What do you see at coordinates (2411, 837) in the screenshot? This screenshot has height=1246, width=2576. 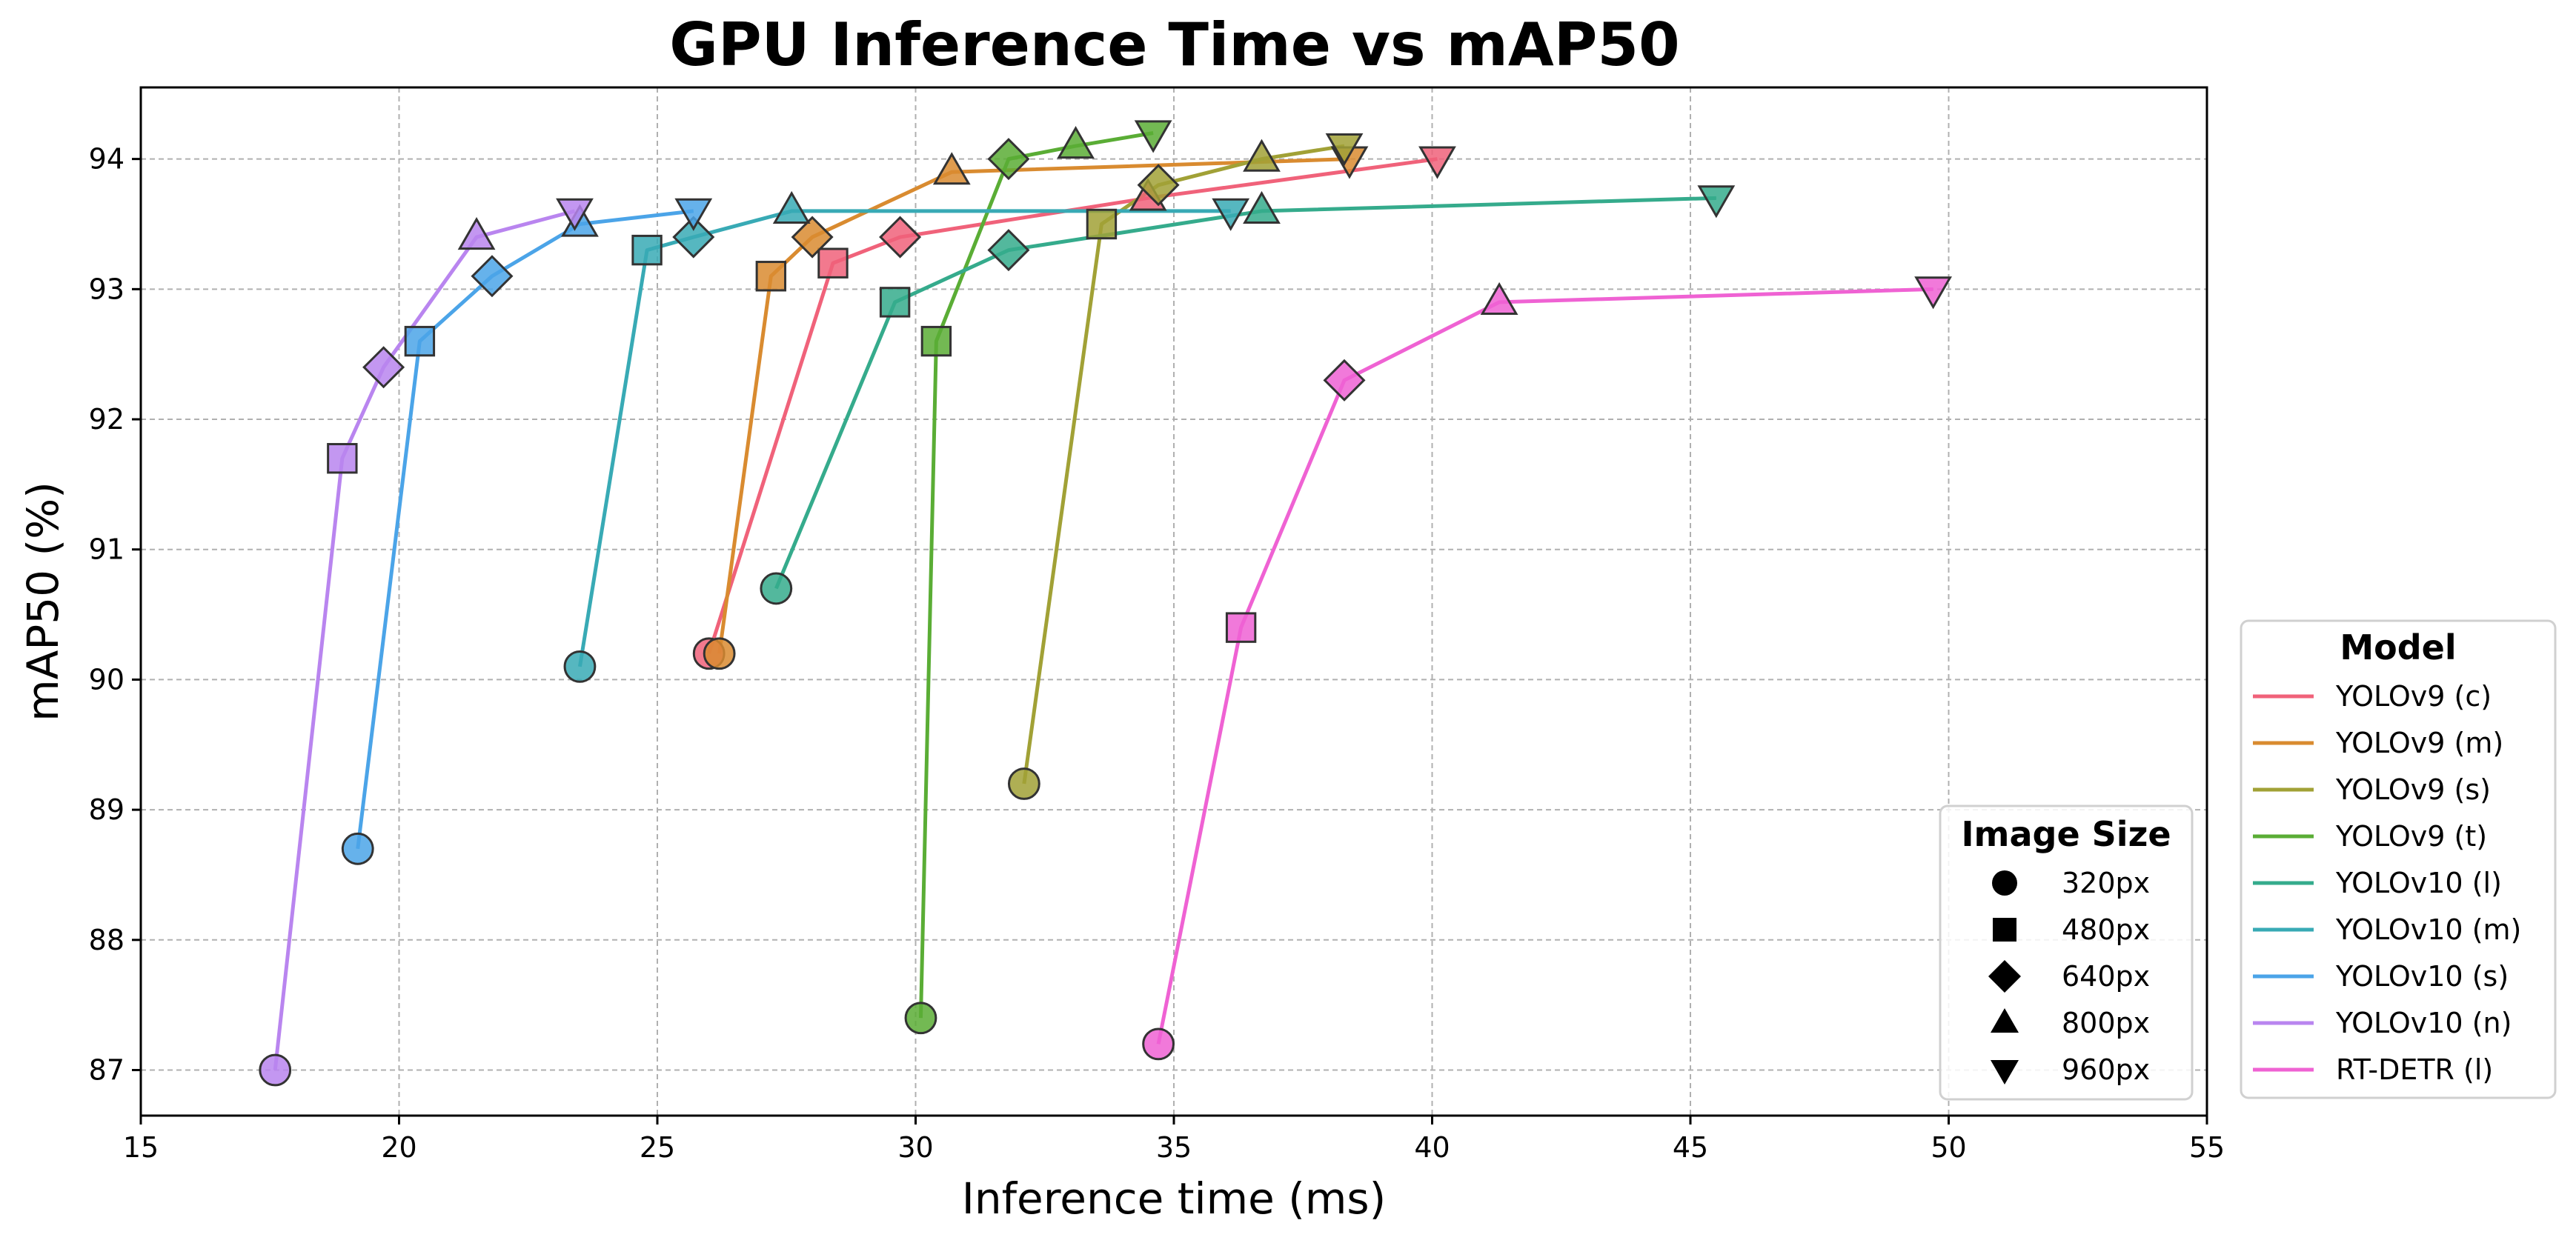 I see `legend-model-label: YOLOv9 (t)` at bounding box center [2411, 837].